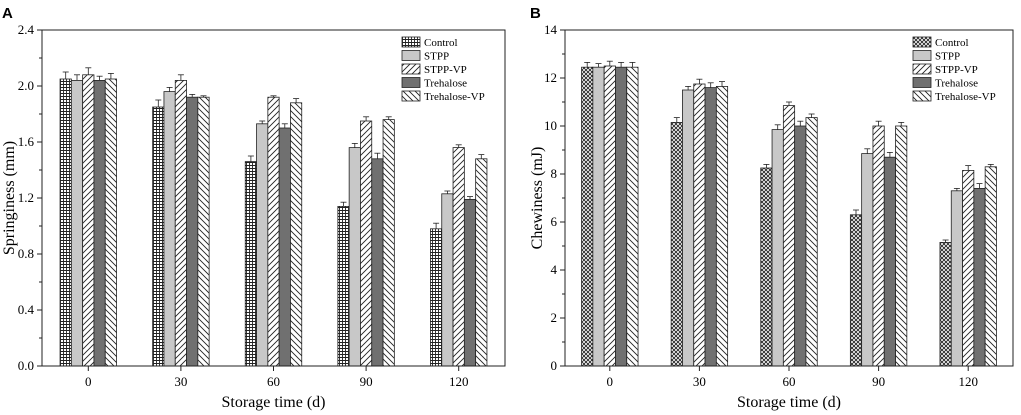 The height and width of the screenshot is (415, 1021). I want to click on y-tick-label: 1.2, so click(26, 197).